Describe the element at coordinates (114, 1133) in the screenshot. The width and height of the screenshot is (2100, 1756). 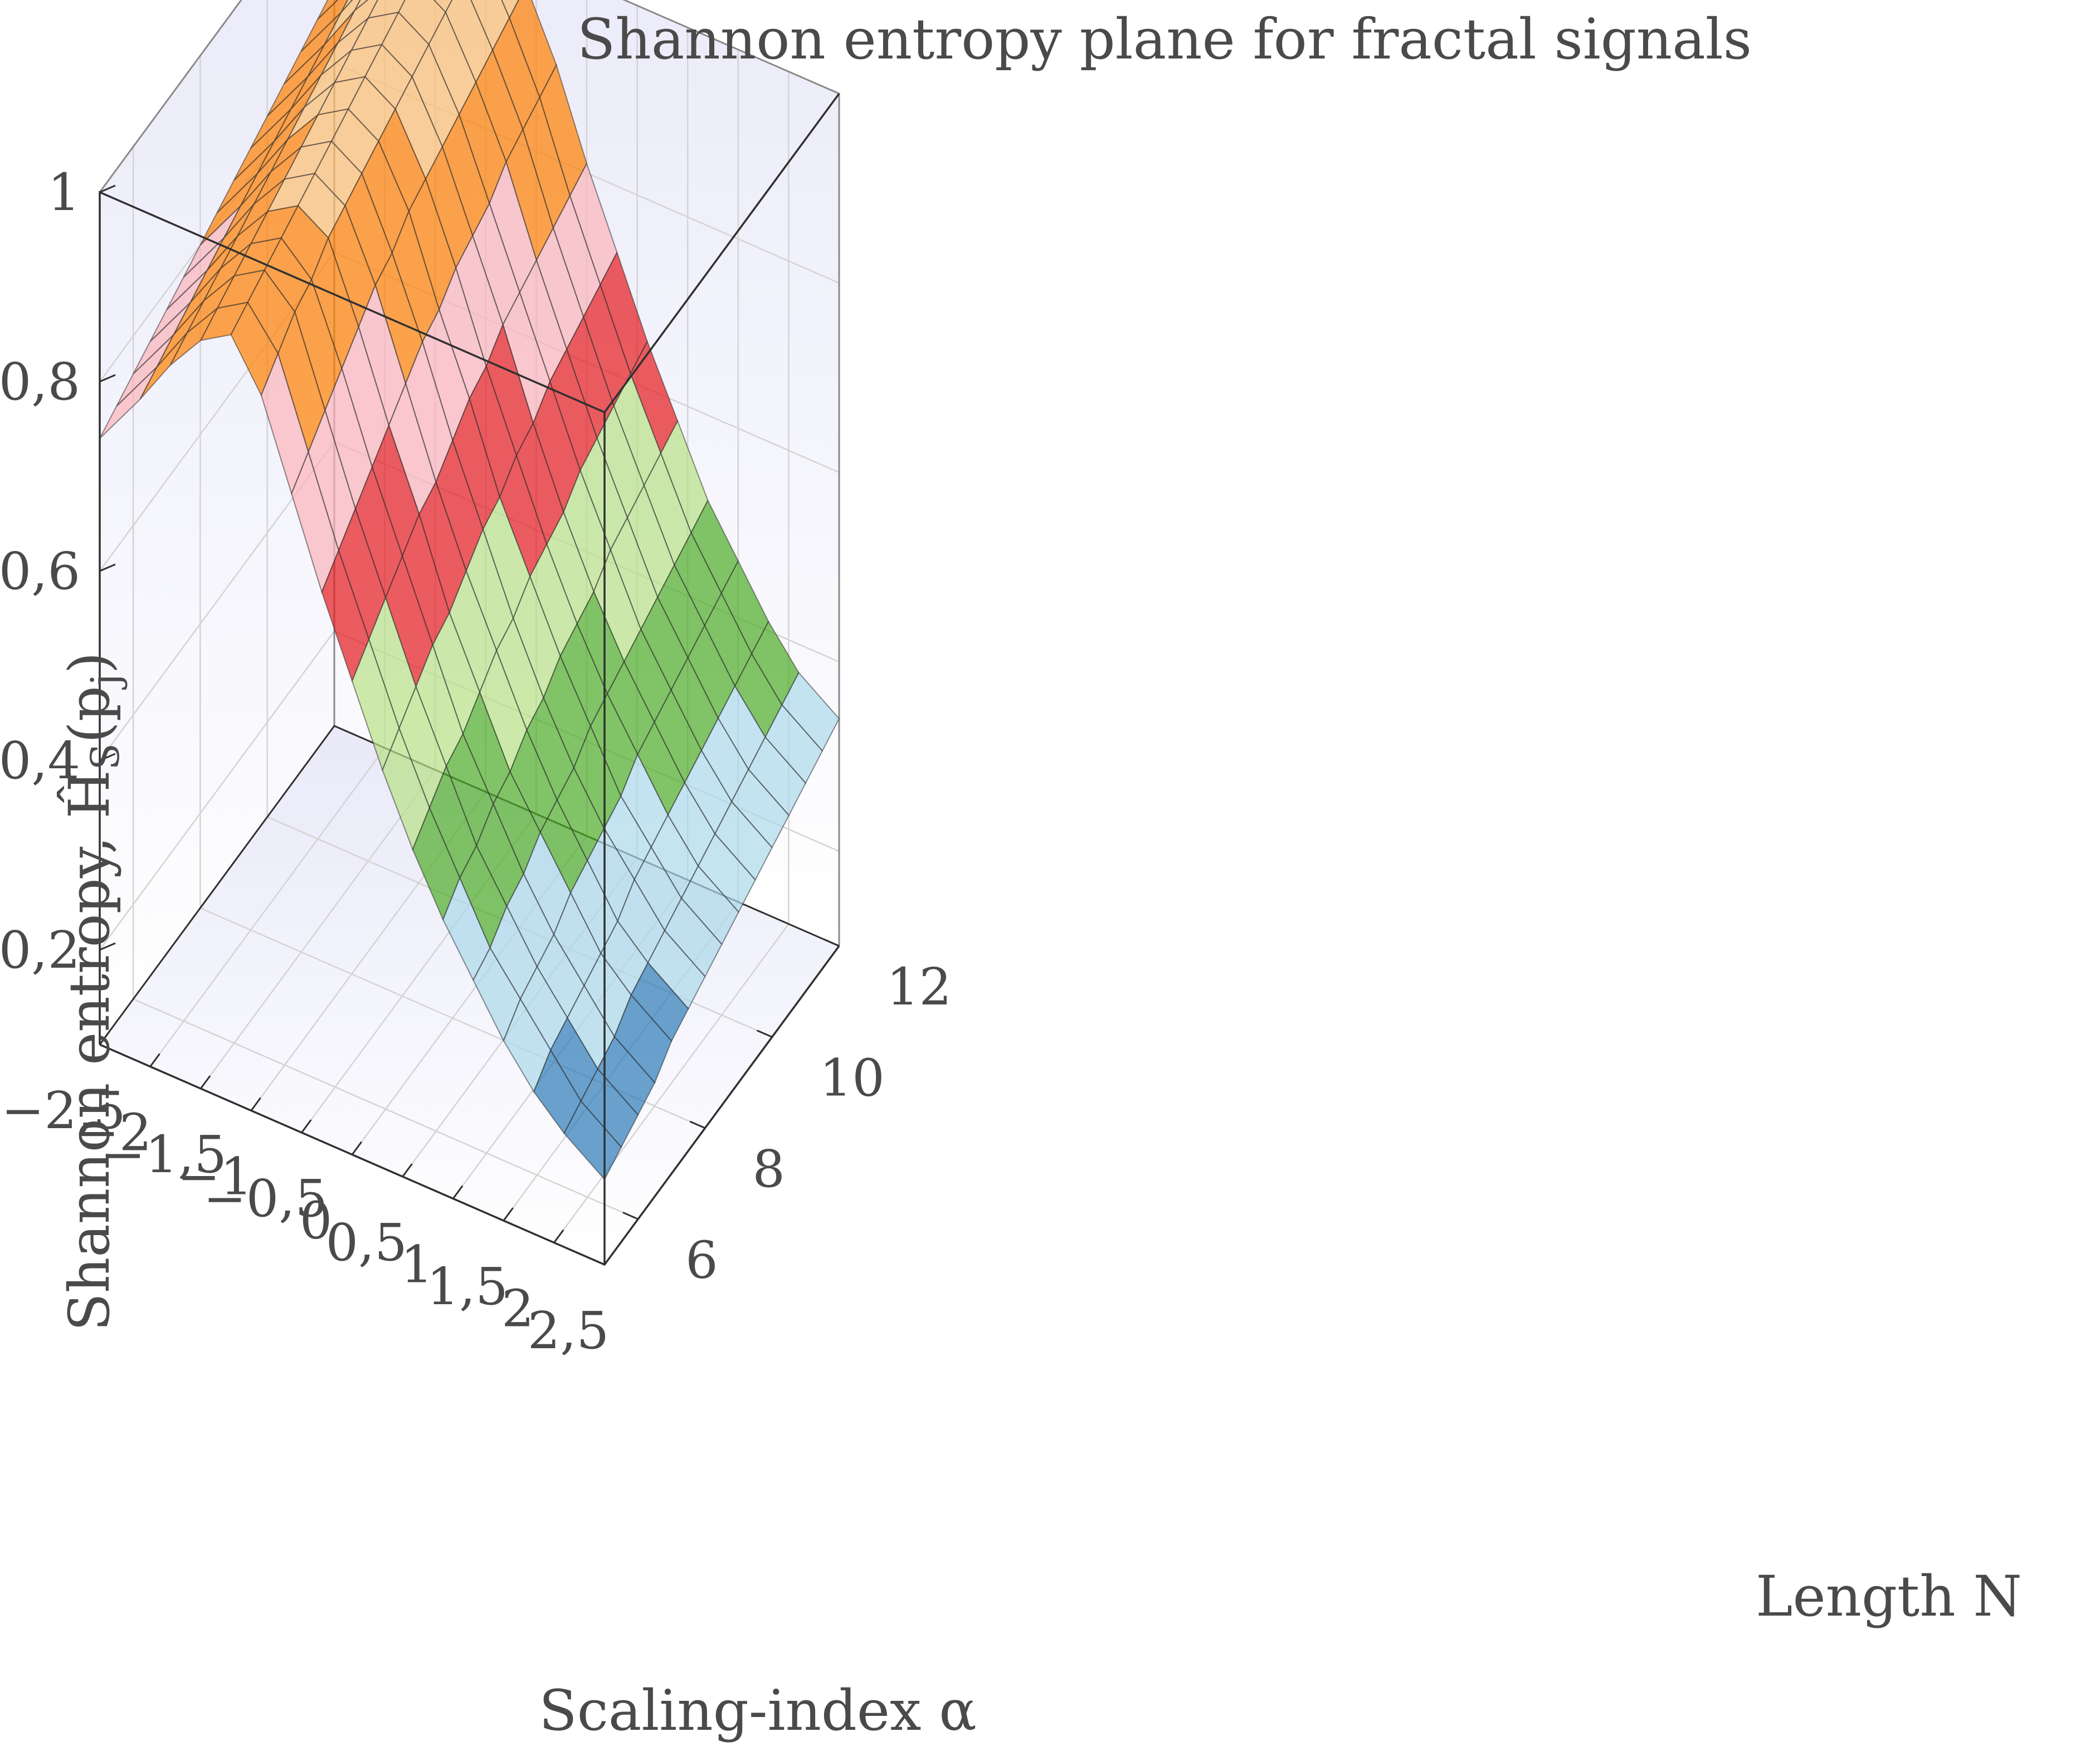
I see `x-tick-label: −2` at that location.